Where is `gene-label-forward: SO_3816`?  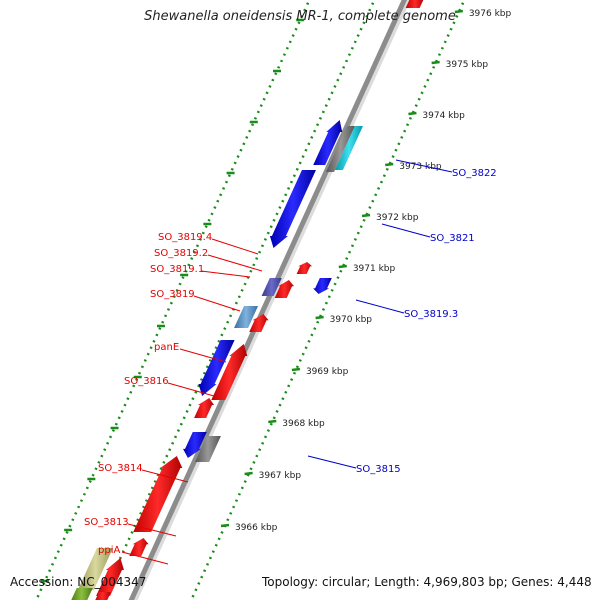
gene-label-forward: SO_3816 is located at coordinates (146, 381).